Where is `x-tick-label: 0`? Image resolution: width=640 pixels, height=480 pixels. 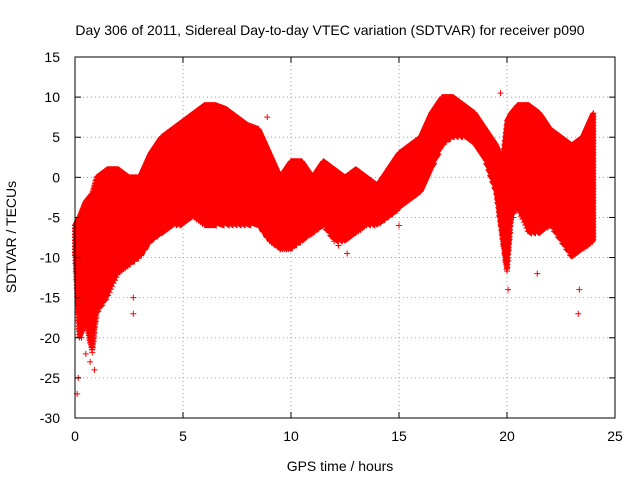 x-tick-label: 0 is located at coordinates (75, 436).